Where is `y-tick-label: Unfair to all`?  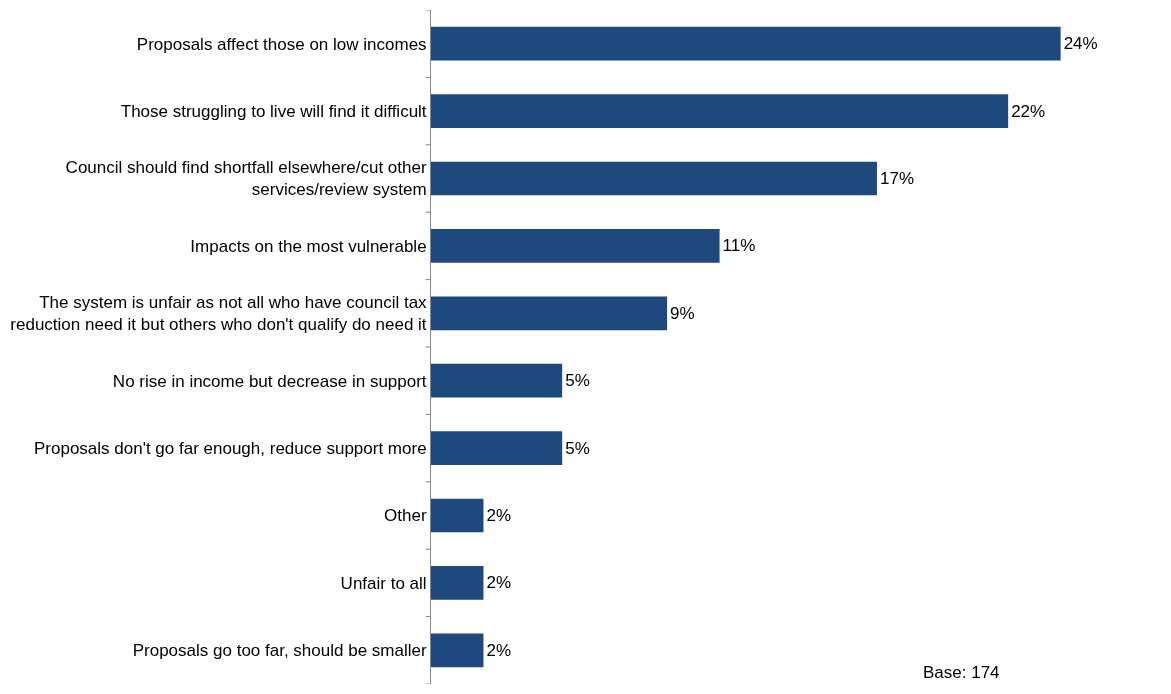
y-tick-label: Unfair to all is located at coordinates (383, 583).